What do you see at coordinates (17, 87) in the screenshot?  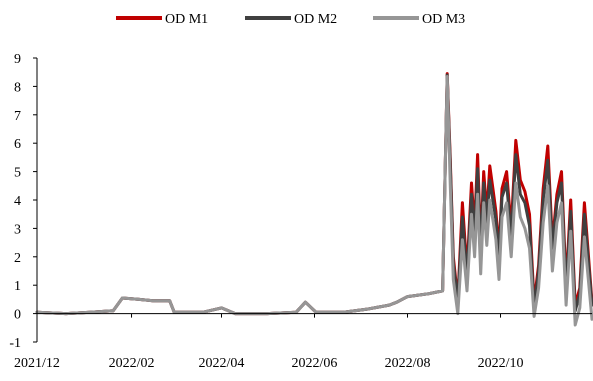 I see `y-tick-label: 8` at bounding box center [17, 87].